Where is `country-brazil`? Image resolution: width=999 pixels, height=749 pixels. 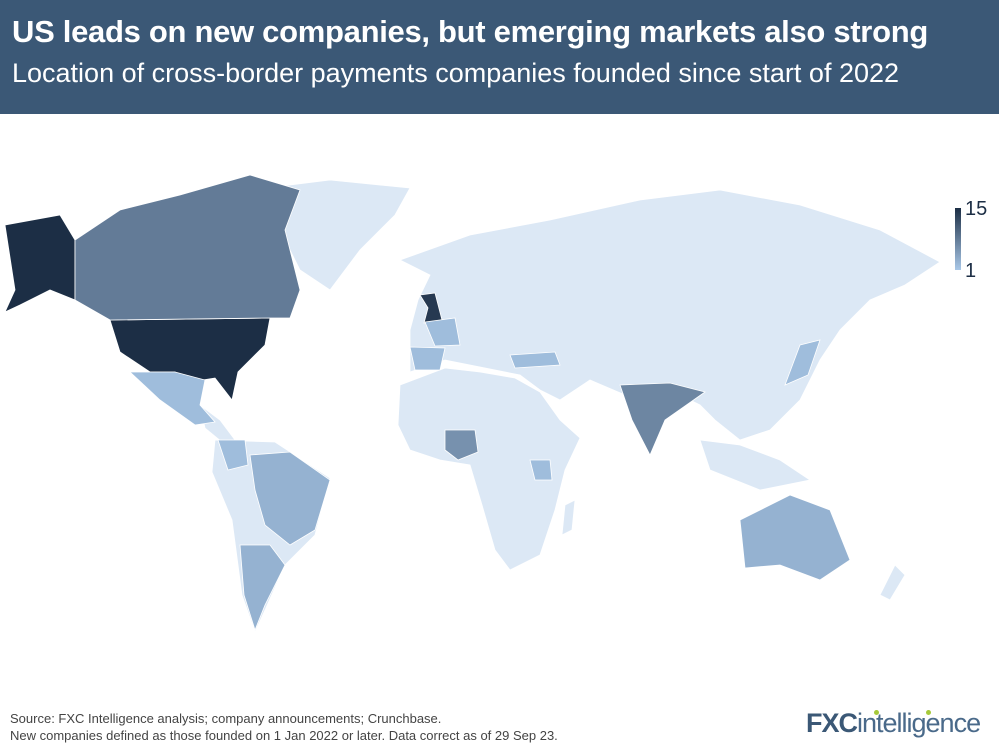
country-brazil is located at coordinates (290, 498).